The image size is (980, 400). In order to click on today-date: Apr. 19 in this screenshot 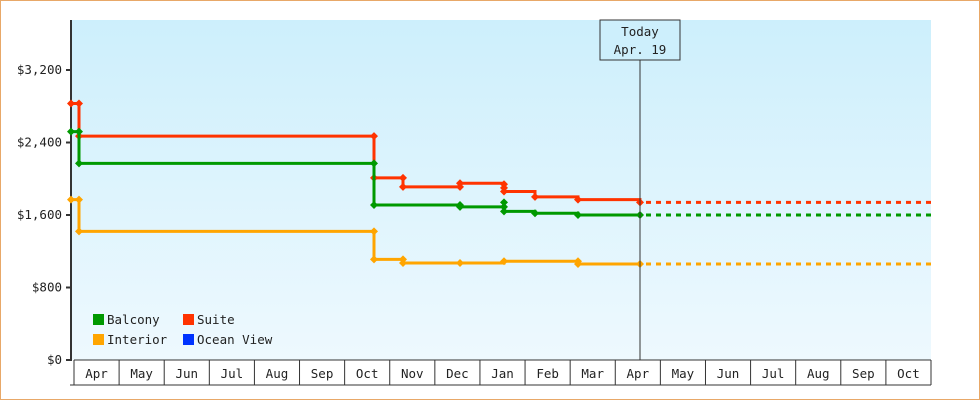, I will do `click(640, 49)`.